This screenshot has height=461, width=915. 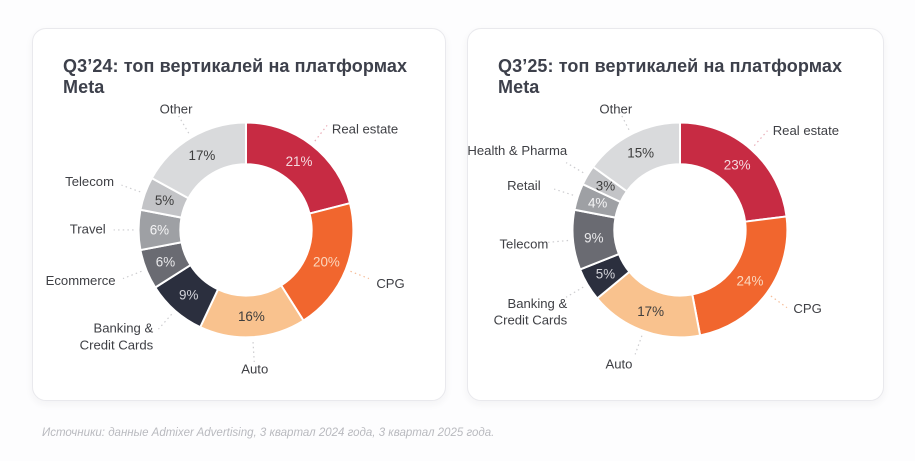 What do you see at coordinates (88, 228) in the screenshot?
I see `slice-label-travel: Travel` at bounding box center [88, 228].